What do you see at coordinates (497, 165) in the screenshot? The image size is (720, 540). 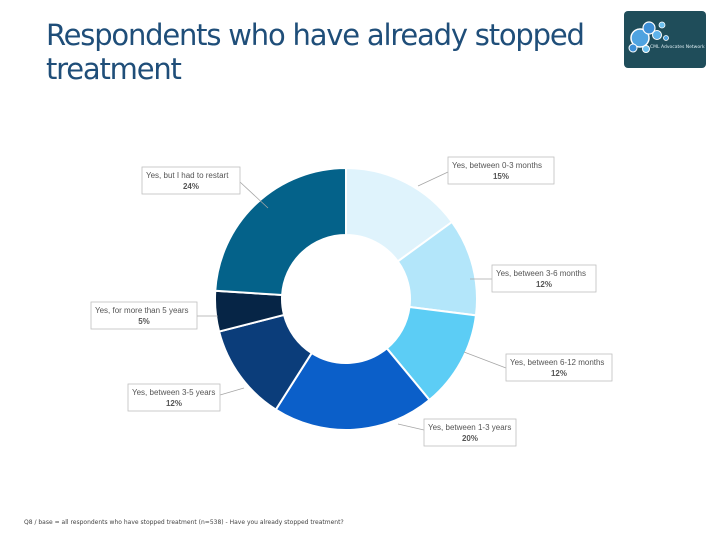 I see `slice-label: Yes, between 0-3 months` at bounding box center [497, 165].